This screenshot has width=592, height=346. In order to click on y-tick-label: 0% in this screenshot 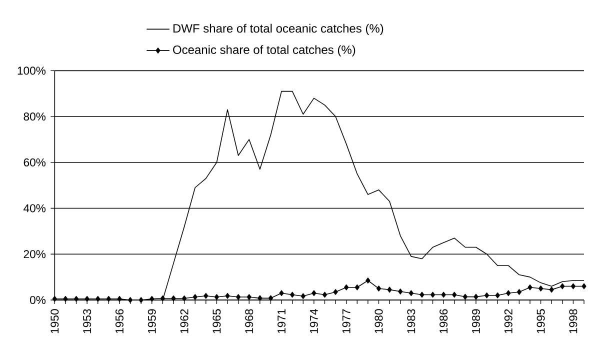, I will do `click(38, 300)`.